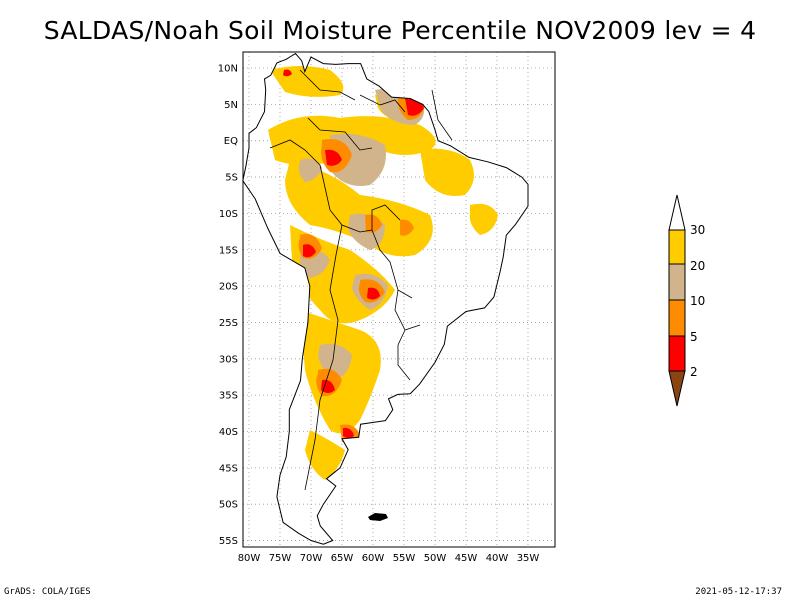  I want to click on longitude-label: 55W, so click(404, 558).